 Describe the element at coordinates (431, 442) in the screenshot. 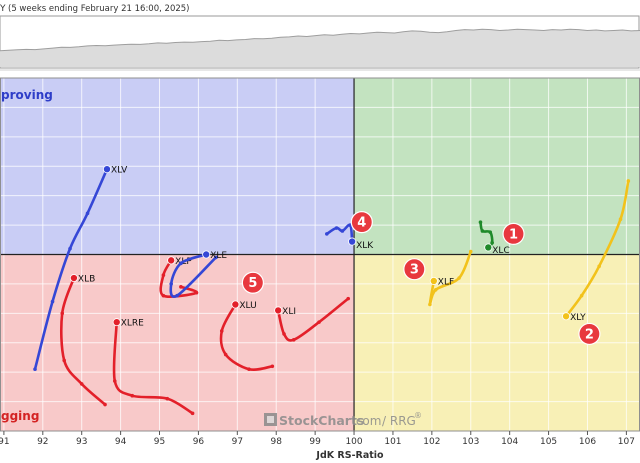

I see `x-tick-label: 102` at that location.